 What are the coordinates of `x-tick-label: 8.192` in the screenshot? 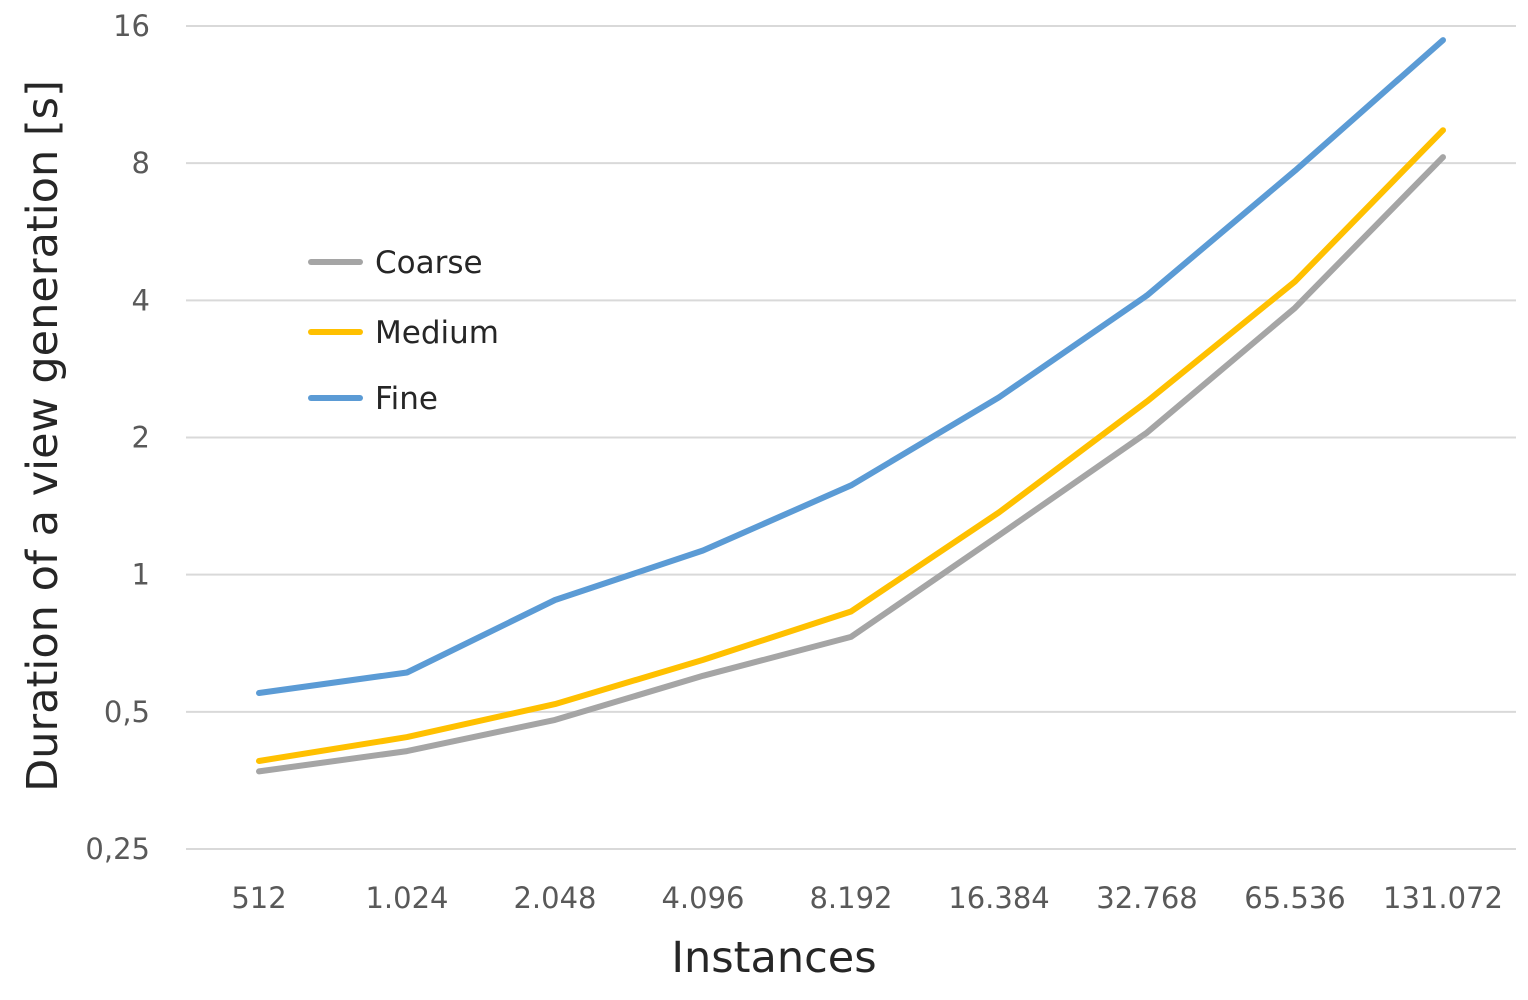 It's located at (850, 898).